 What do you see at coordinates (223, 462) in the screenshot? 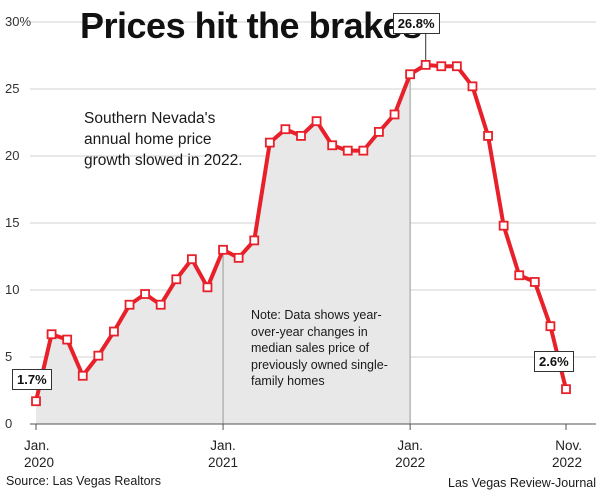
I see `x-tick-label: 2021` at bounding box center [223, 462].